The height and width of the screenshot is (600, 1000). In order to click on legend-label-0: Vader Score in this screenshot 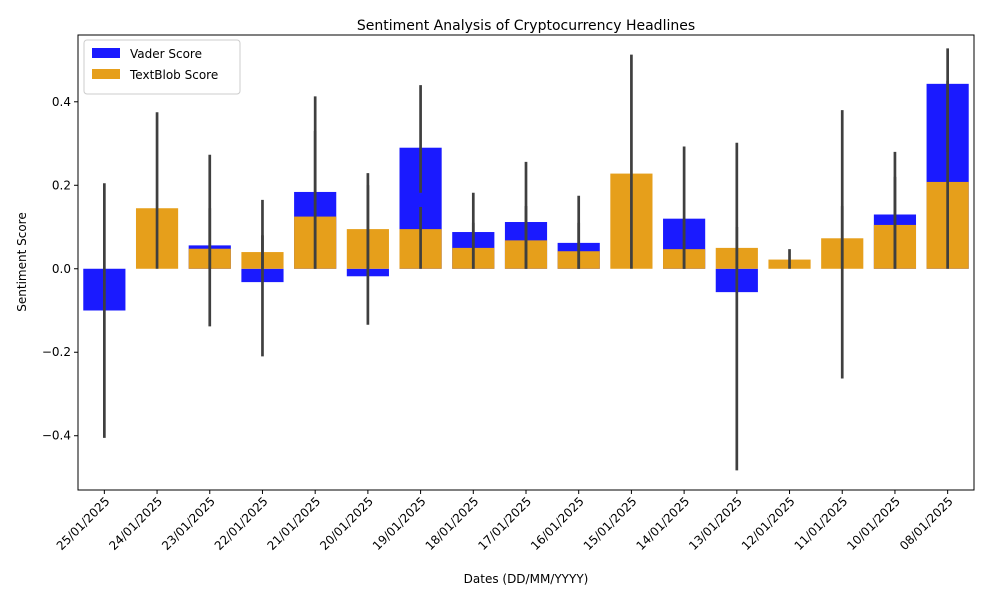, I will do `click(166, 54)`.